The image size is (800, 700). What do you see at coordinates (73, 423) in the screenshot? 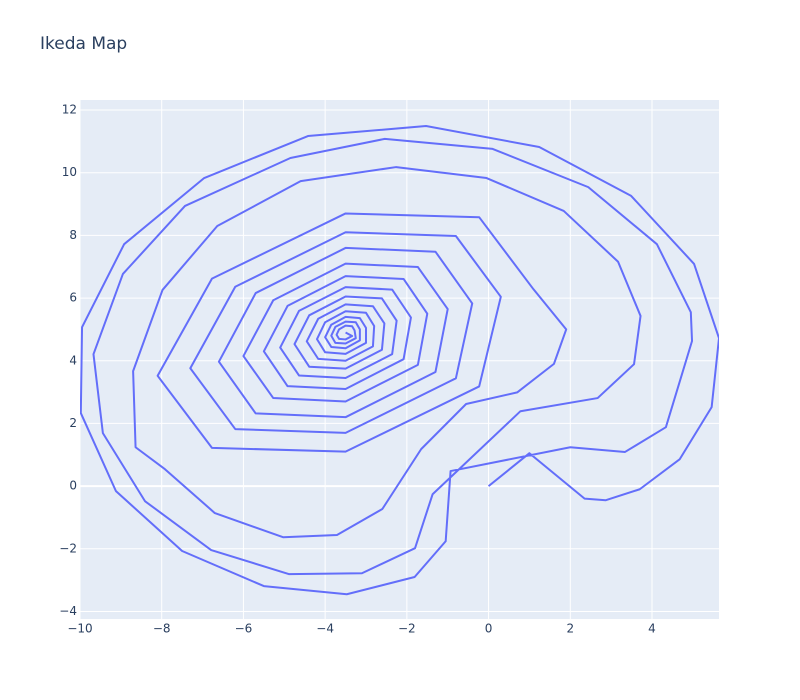
I see `y-tick-label: 2` at bounding box center [73, 423].